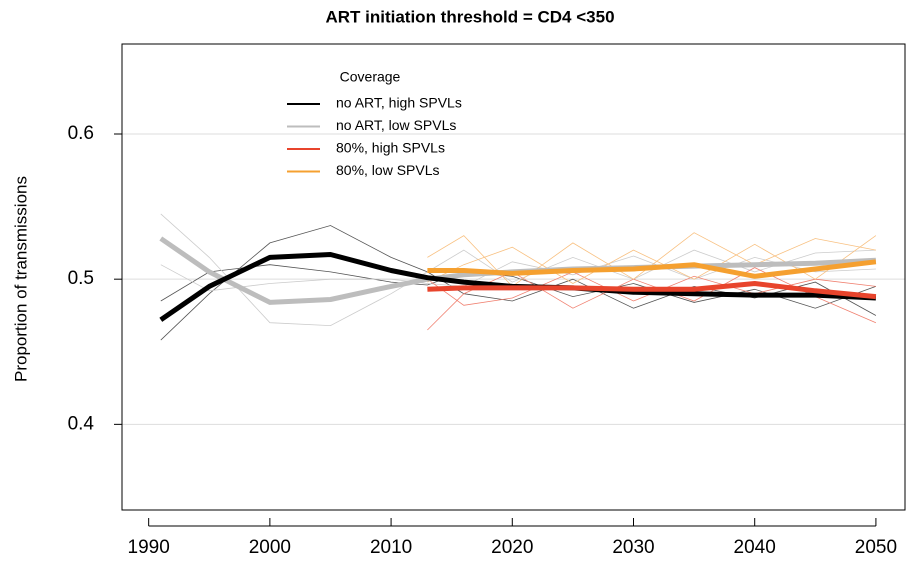 This screenshot has height=573, width=906. Describe the element at coordinates (81, 133) in the screenshot. I see `y-tick-label: 0.6` at that location.